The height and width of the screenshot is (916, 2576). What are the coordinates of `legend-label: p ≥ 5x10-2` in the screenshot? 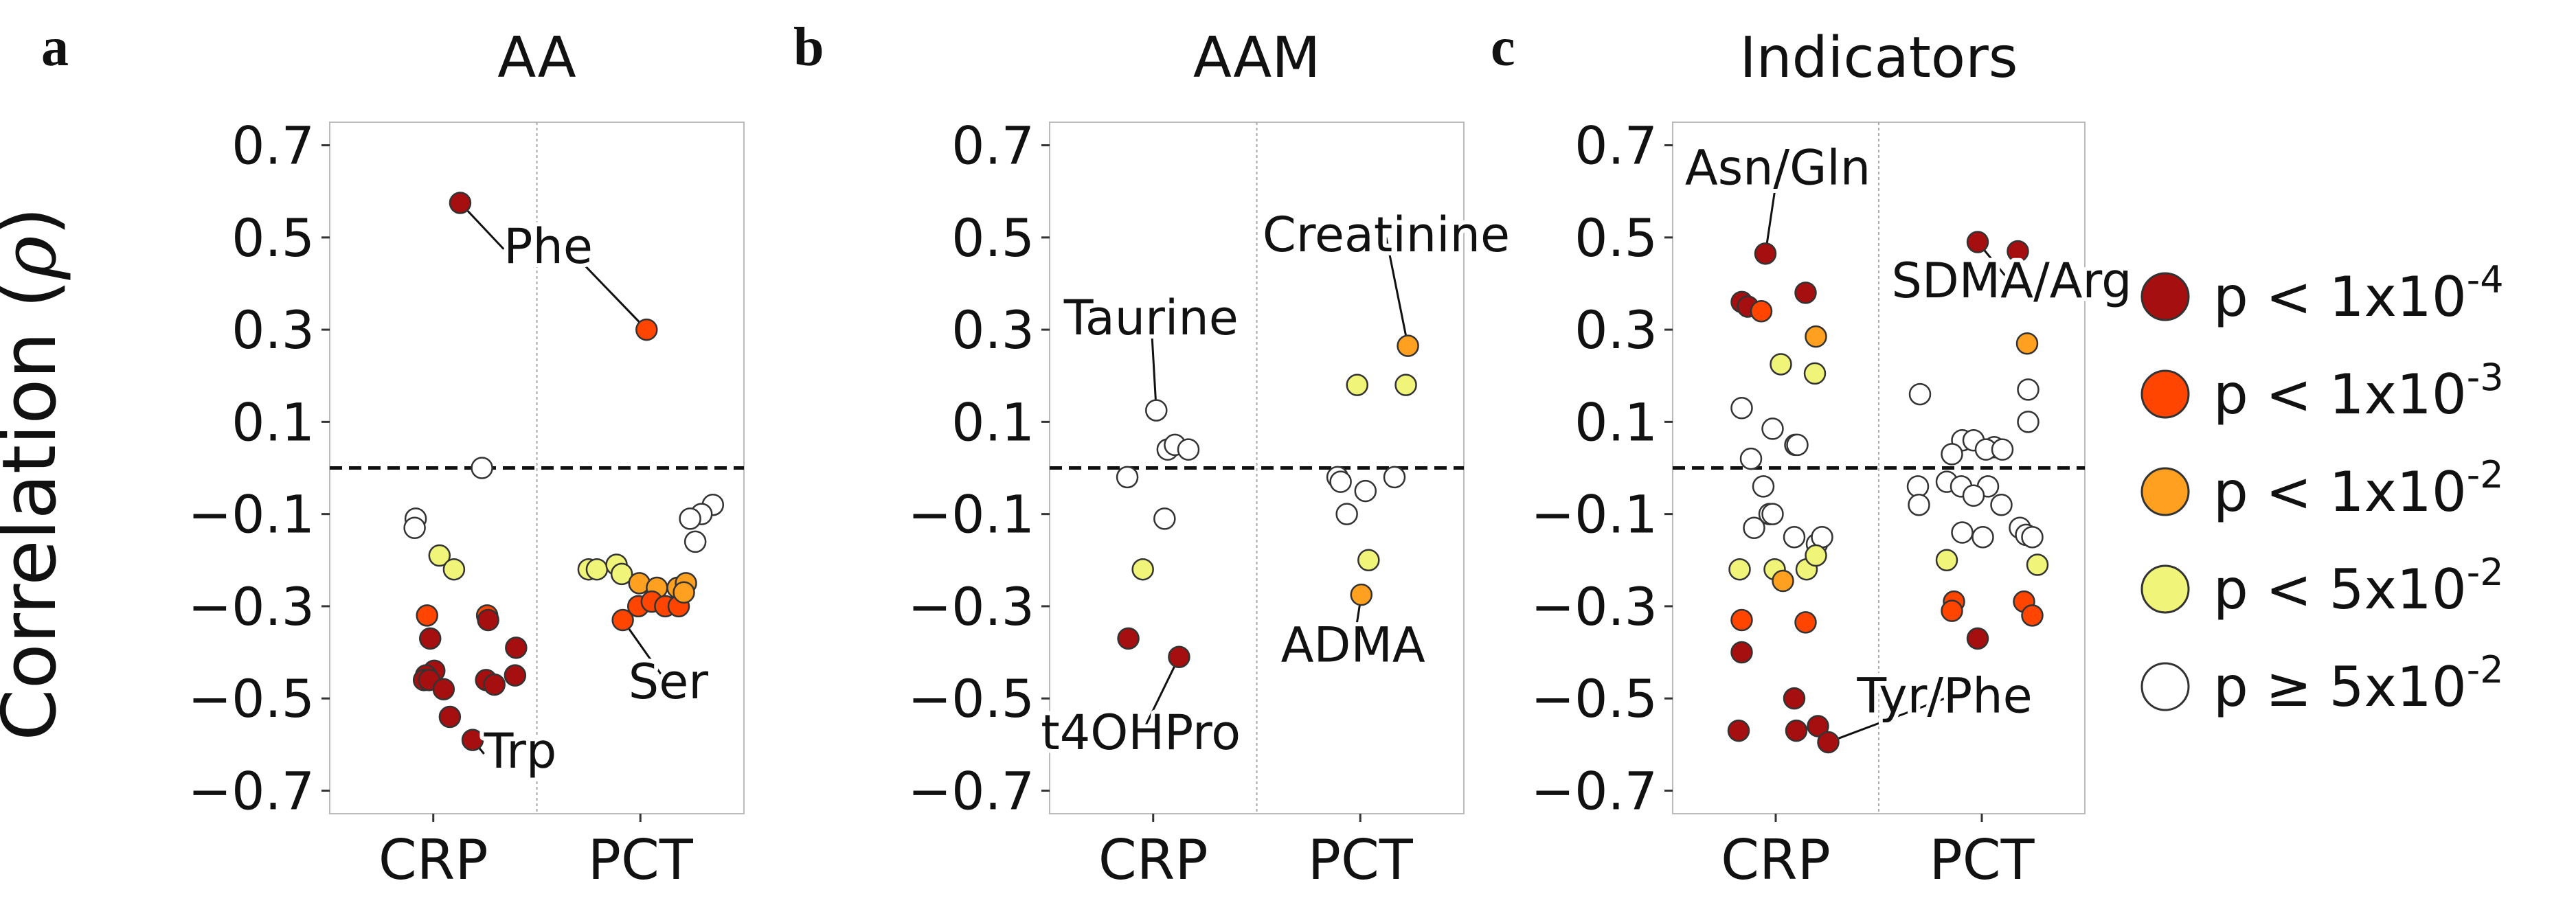 It's located at (2358, 683).